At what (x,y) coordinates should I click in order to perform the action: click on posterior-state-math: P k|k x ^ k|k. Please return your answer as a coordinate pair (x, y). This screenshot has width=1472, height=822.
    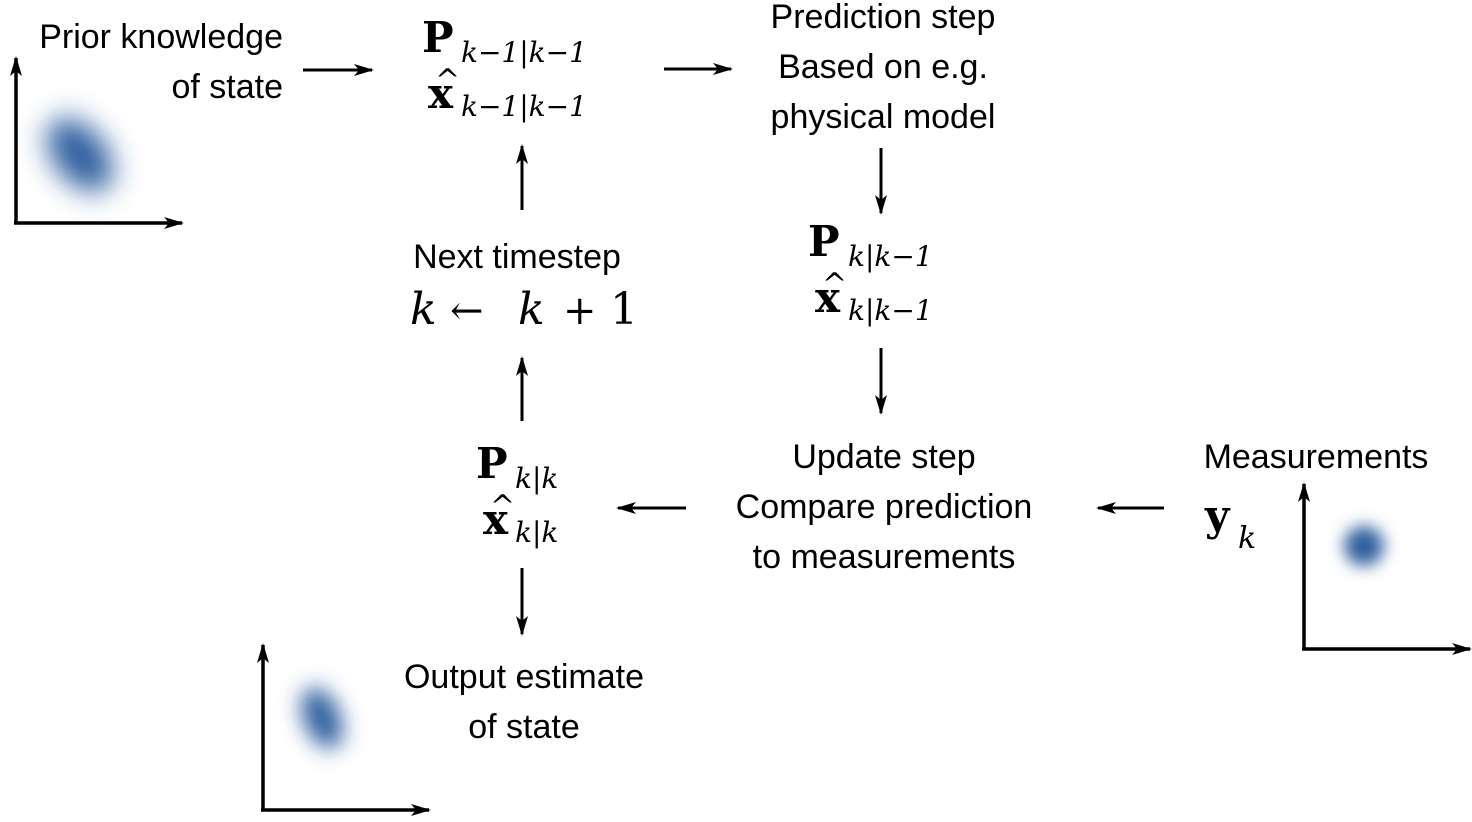
    Looking at the image, I should click on (517, 494).